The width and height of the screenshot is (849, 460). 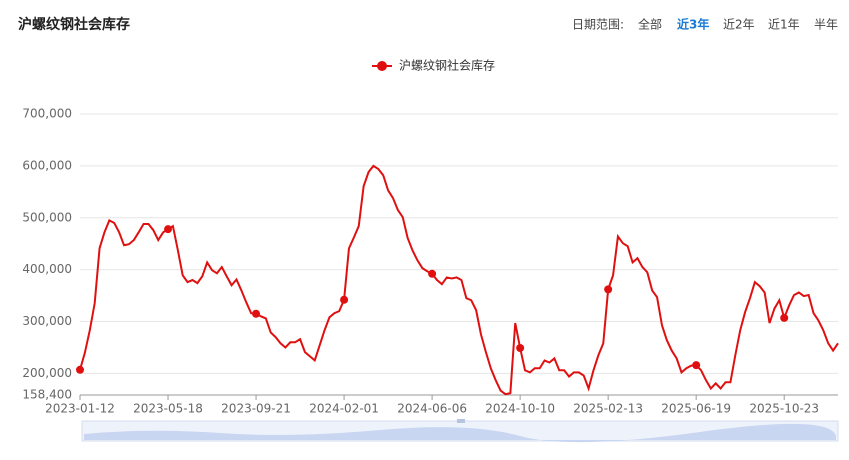 What do you see at coordinates (608, 409) in the screenshot?
I see `x-tick-label: 2025-02-13` at bounding box center [608, 409].